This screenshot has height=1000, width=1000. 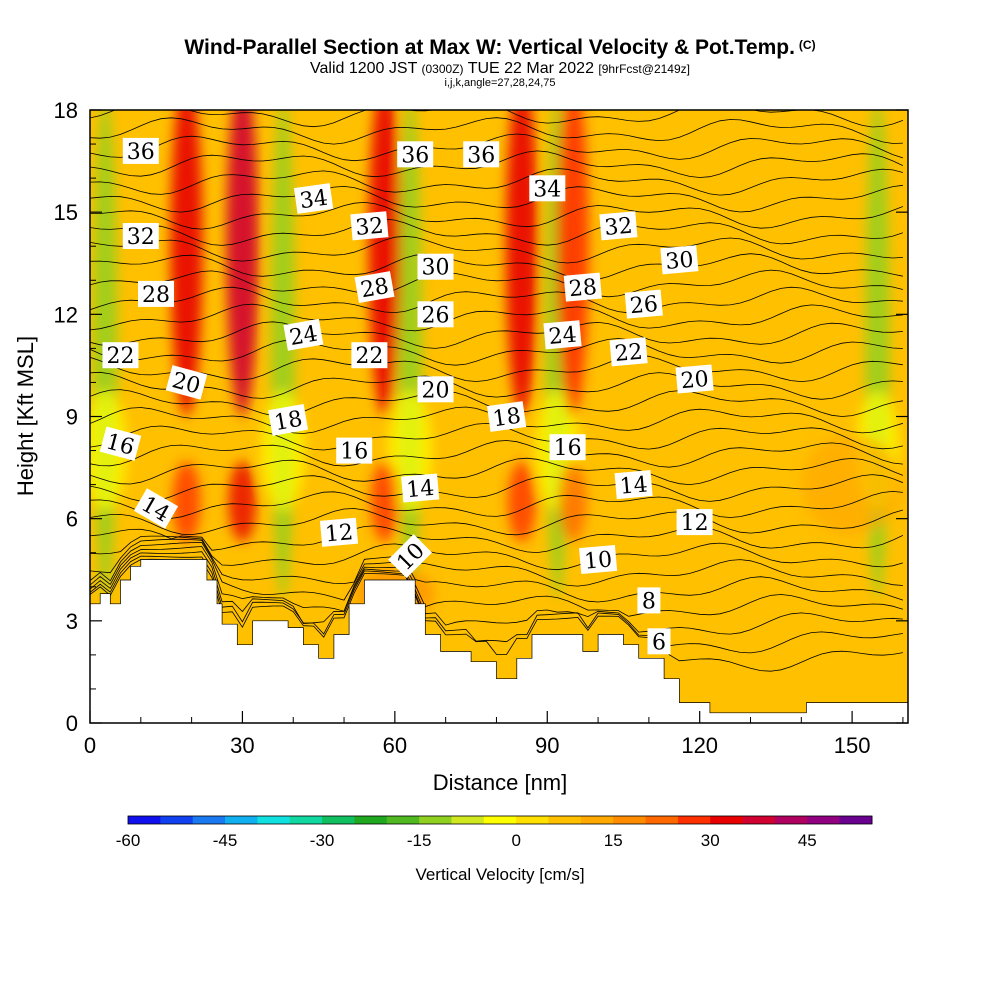 I want to click on isentrope-label-7: 32, so click(x=618, y=226).